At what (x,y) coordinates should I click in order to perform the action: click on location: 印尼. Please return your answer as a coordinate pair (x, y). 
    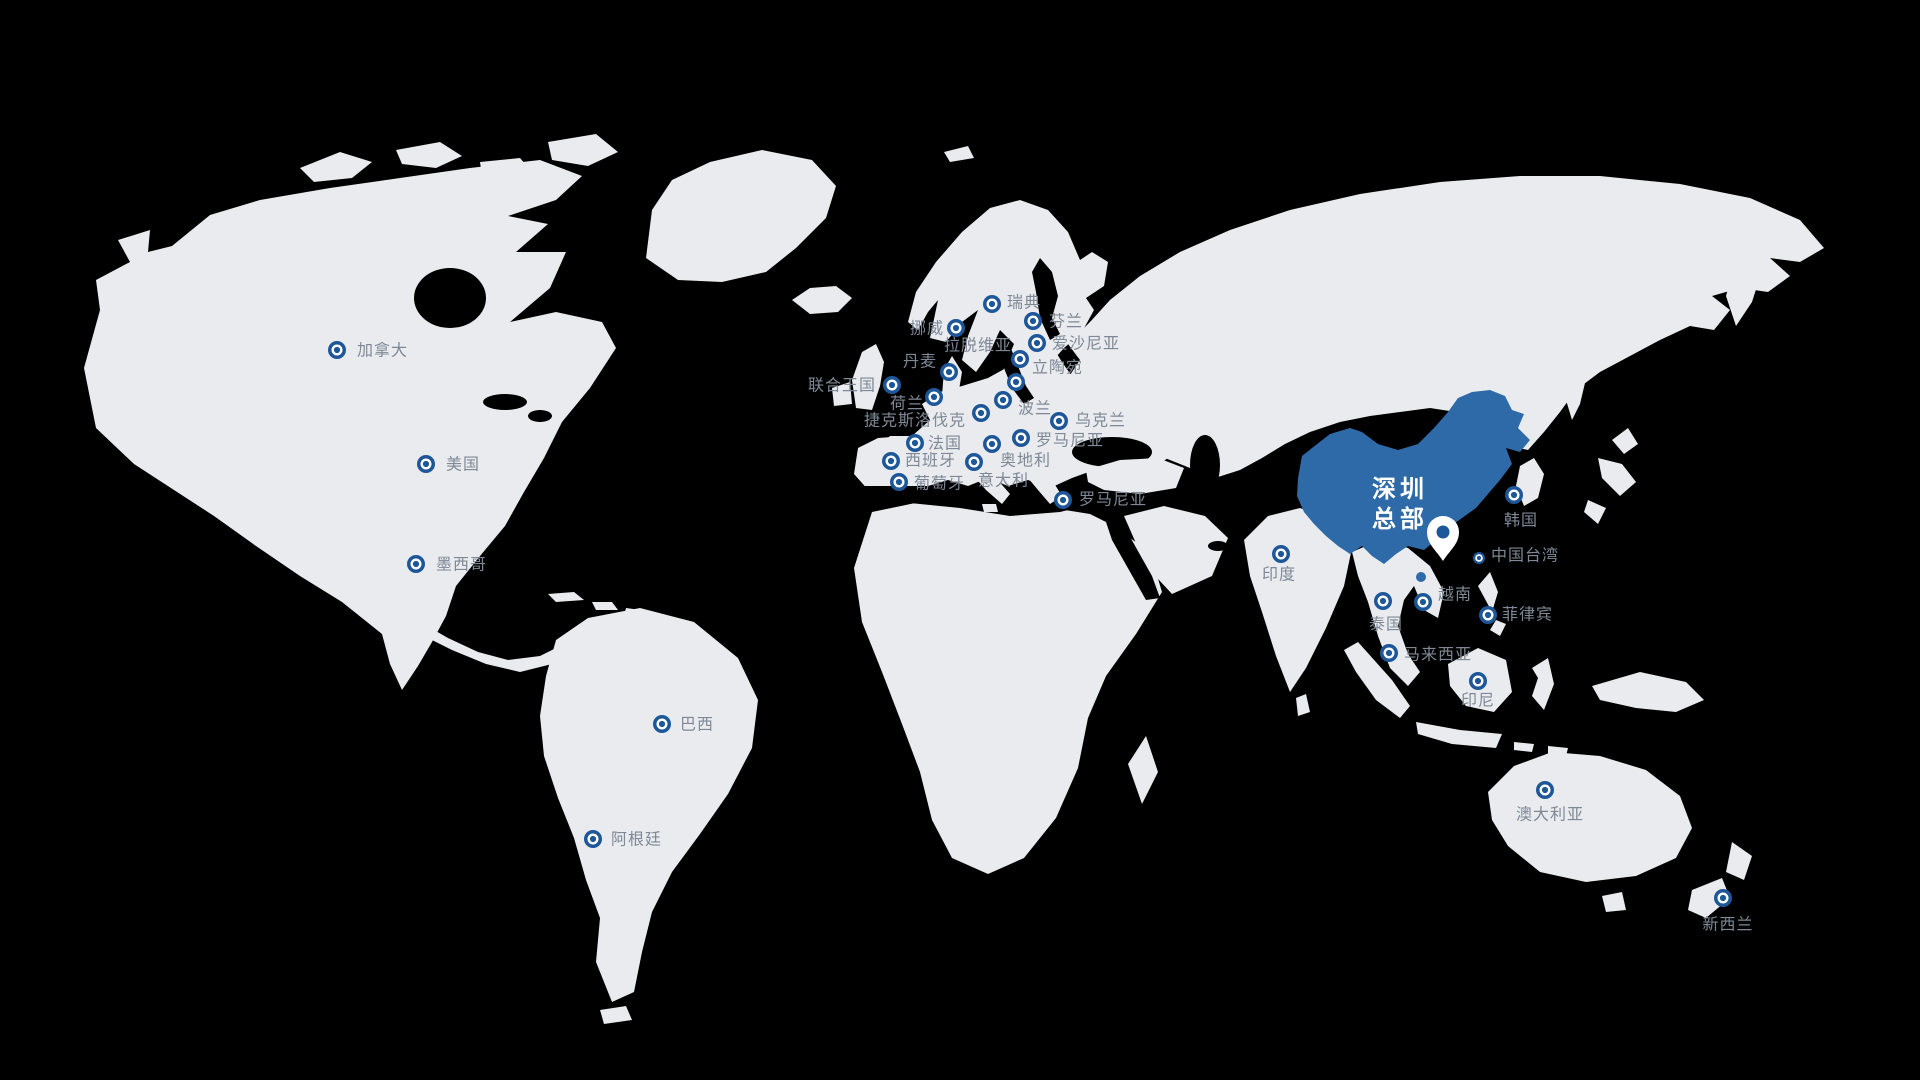
    Looking at the image, I should click on (1478, 691).